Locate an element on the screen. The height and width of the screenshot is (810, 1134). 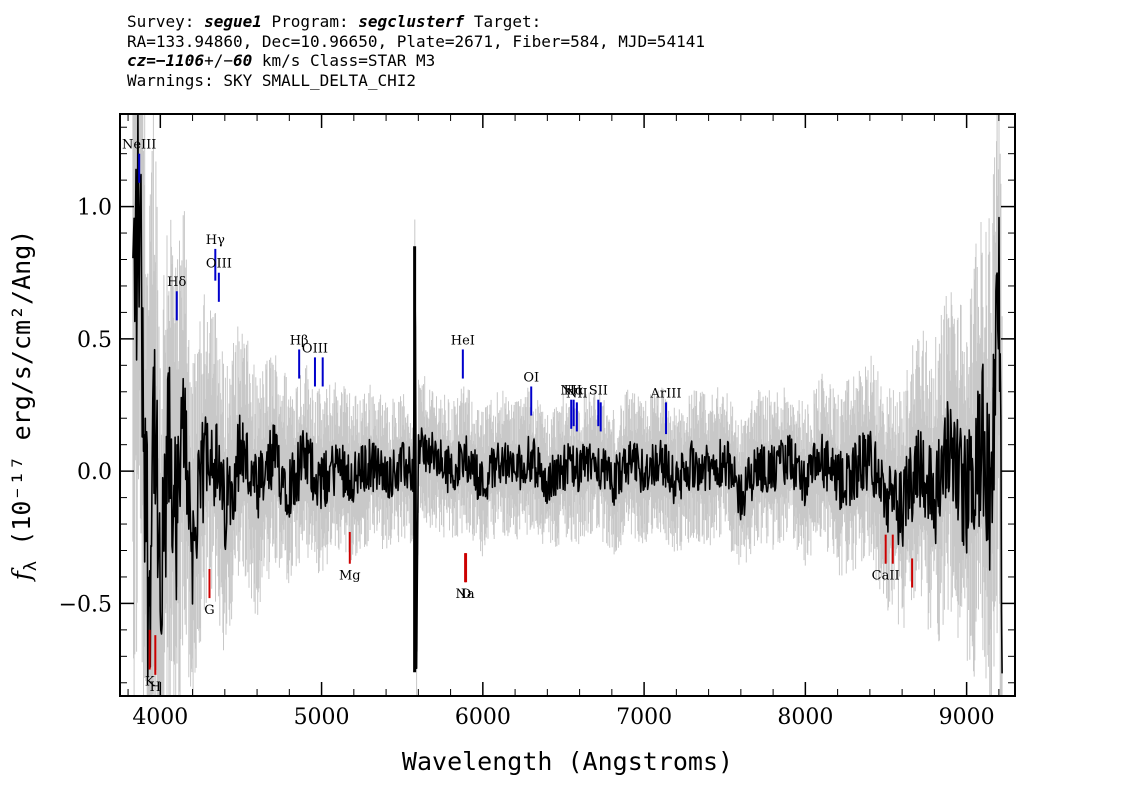
line-marker-3: OIII is located at coordinates (219, 279).